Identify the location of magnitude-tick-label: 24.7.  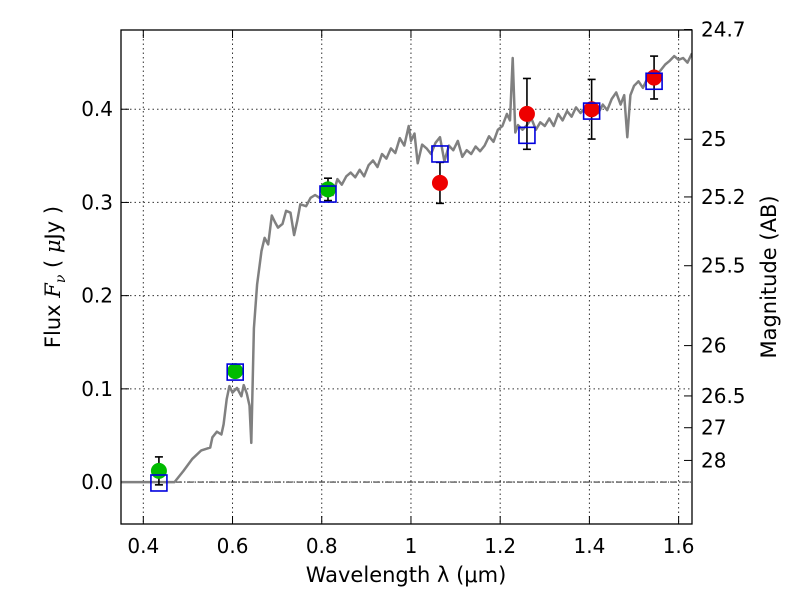
(723, 30).